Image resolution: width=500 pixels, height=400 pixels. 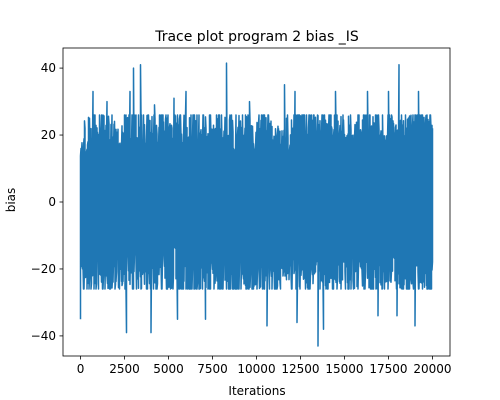 What do you see at coordinates (81, 369) in the screenshot?
I see `x-tick-label: 0` at bounding box center [81, 369].